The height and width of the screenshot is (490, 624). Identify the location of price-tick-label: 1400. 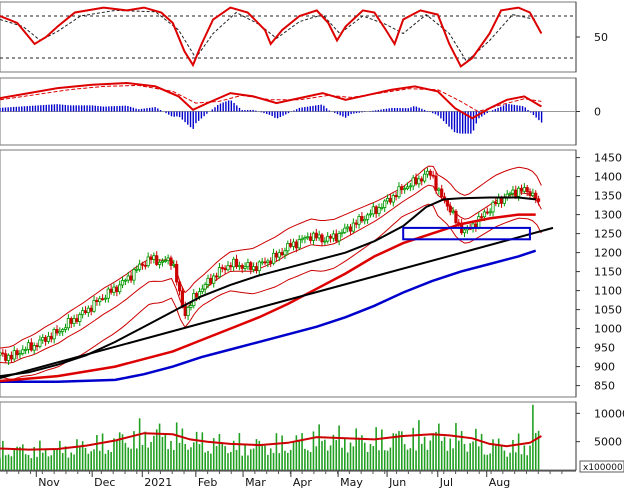
(608, 177).